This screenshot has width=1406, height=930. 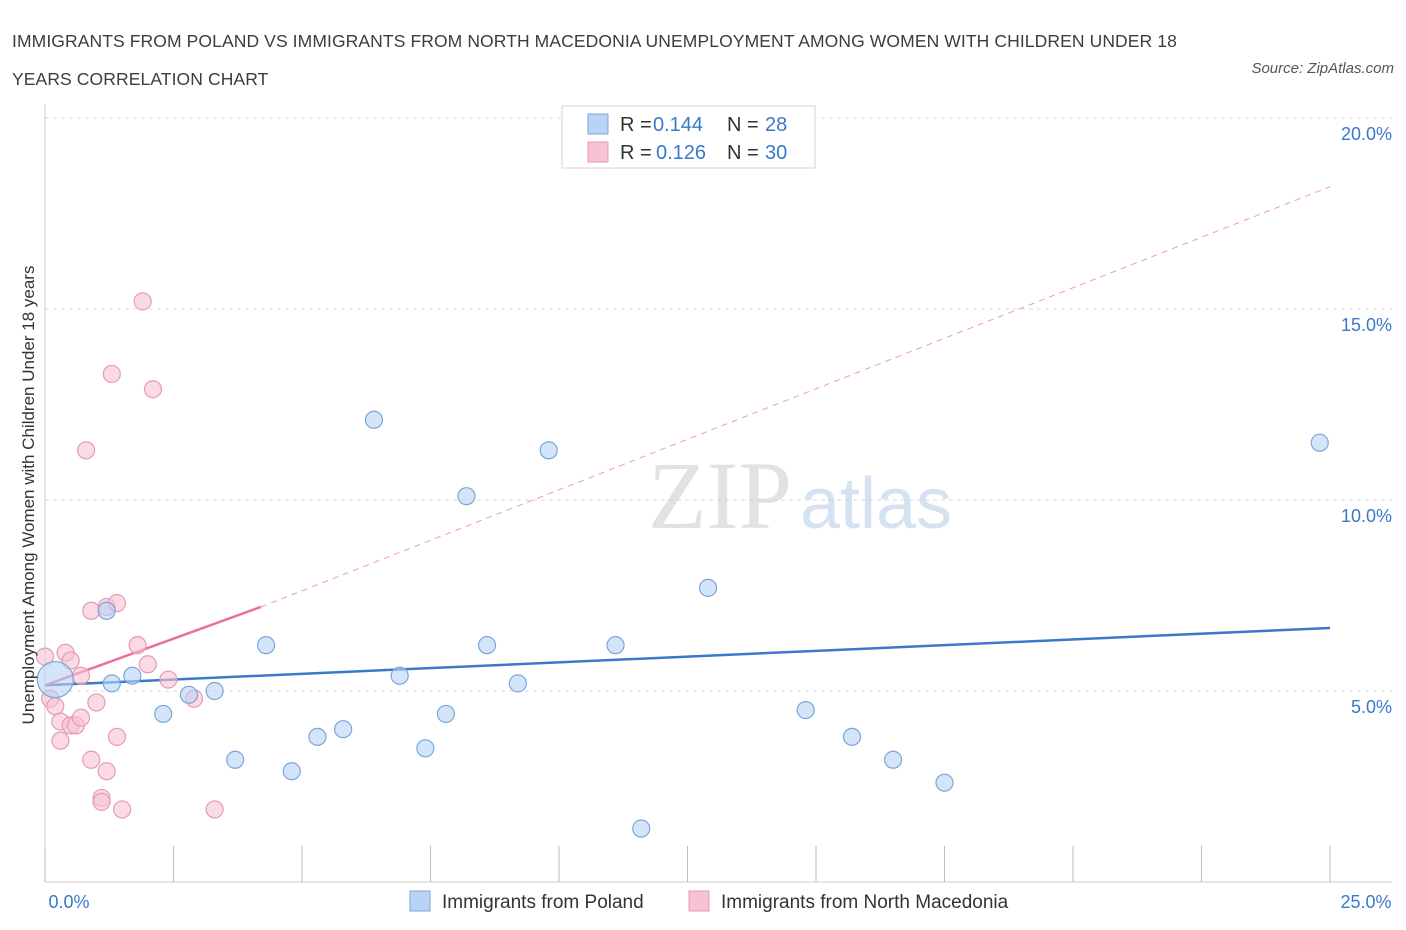 What do you see at coordinates (1366, 134) in the screenshot?
I see `y-tick-label: 20.0%` at bounding box center [1366, 134].